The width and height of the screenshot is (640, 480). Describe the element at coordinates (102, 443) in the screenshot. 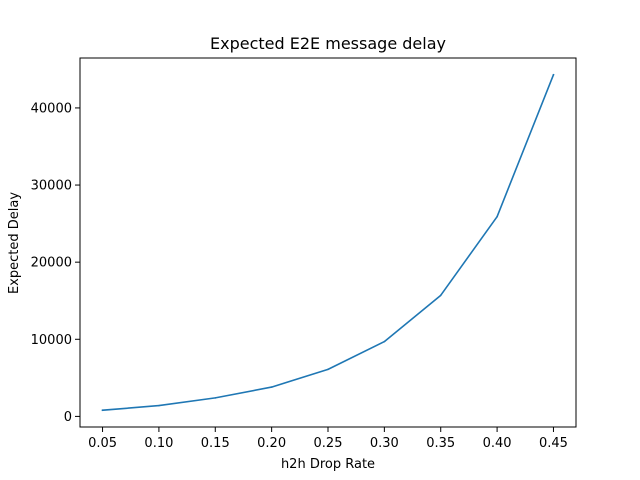

I see `x-tick-label: 0.05` at that location.